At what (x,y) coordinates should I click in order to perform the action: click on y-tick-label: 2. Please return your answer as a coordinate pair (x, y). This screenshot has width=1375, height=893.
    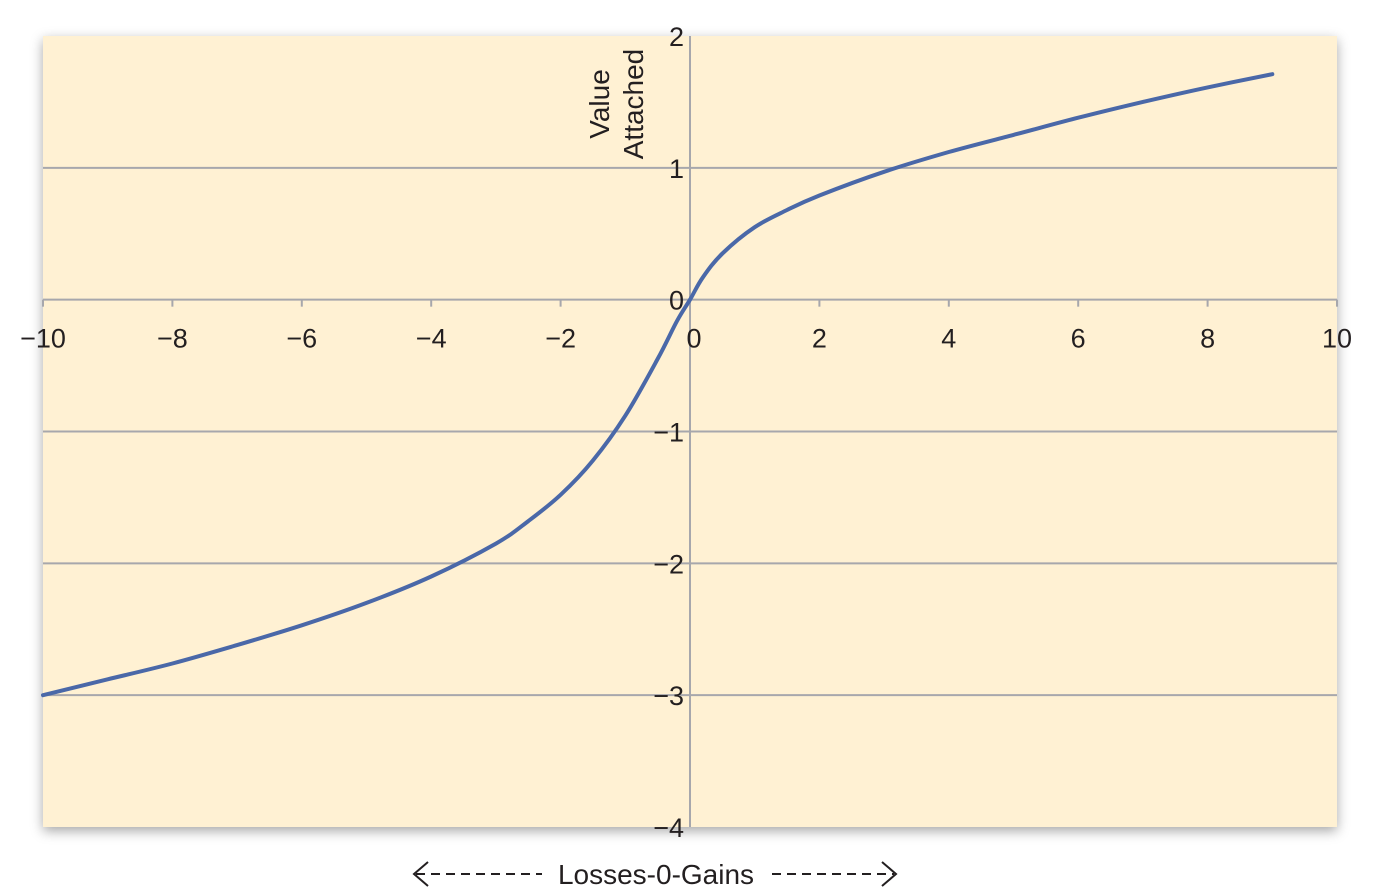
    Looking at the image, I should click on (676, 37).